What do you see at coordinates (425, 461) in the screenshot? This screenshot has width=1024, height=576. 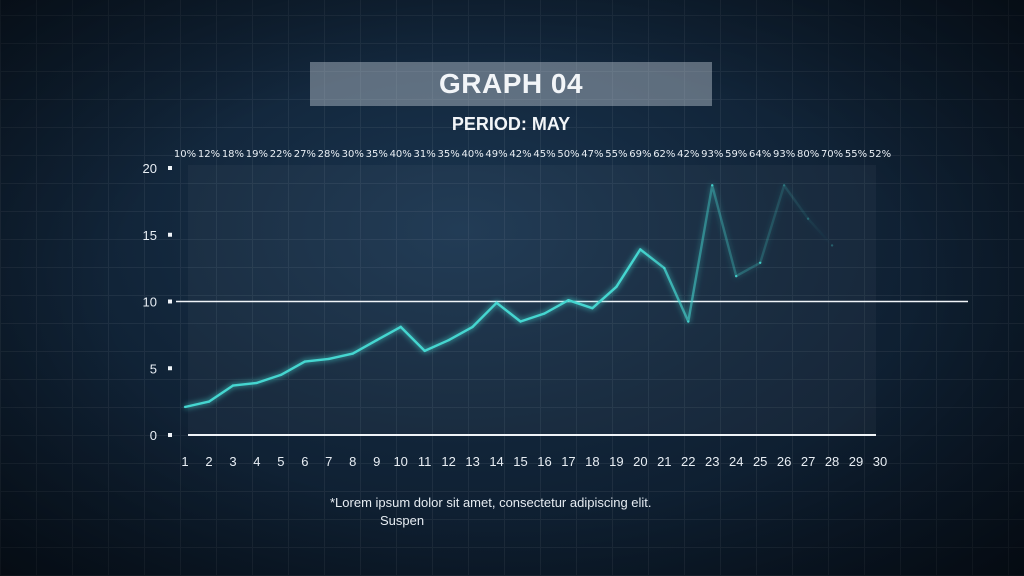 I see `x-tick-label: 11` at bounding box center [425, 461].